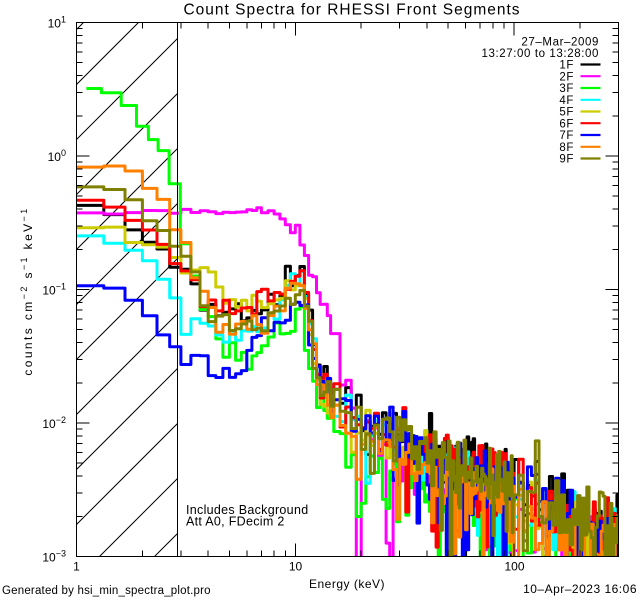 The width and height of the screenshot is (640, 600). What do you see at coordinates (566, 101) in the screenshot?
I see `svg-text: 4F` at bounding box center [566, 101].